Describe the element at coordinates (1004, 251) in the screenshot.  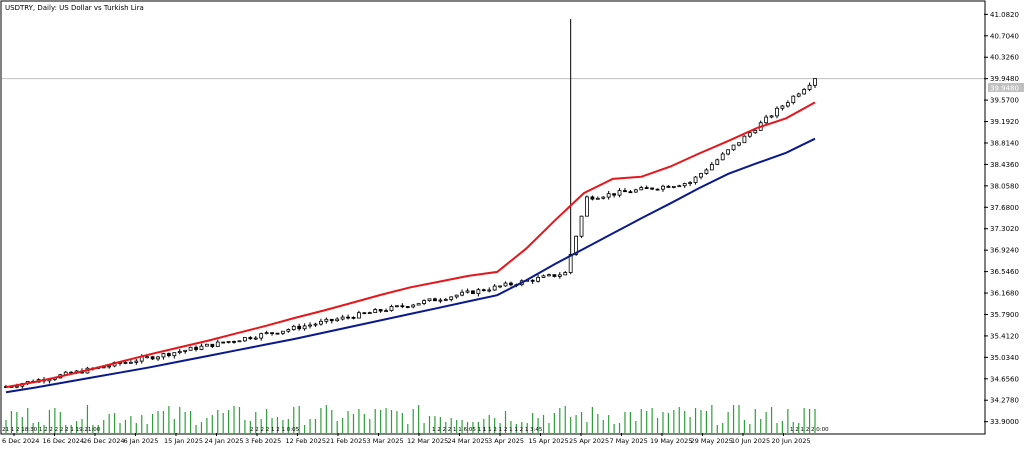
I see `y-tick-label: 36.9240` at that location.